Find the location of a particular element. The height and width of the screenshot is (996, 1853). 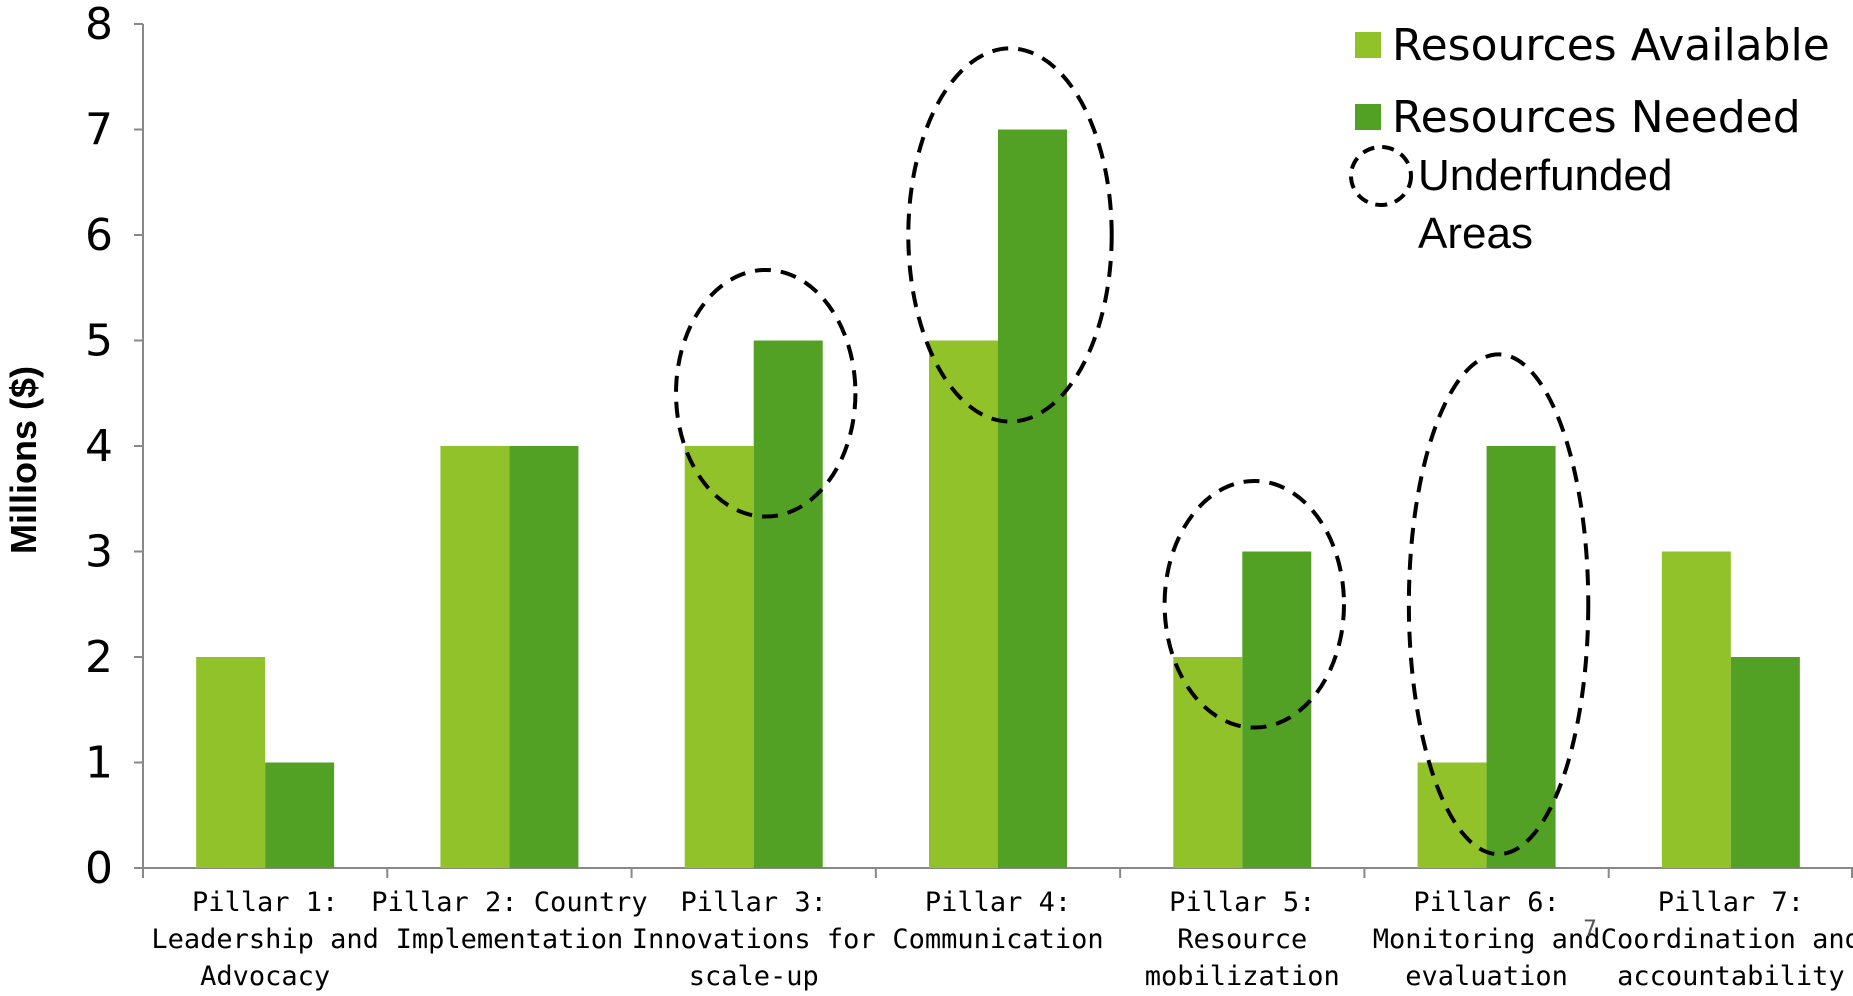

y-tick-label: 4 is located at coordinates (99, 446).